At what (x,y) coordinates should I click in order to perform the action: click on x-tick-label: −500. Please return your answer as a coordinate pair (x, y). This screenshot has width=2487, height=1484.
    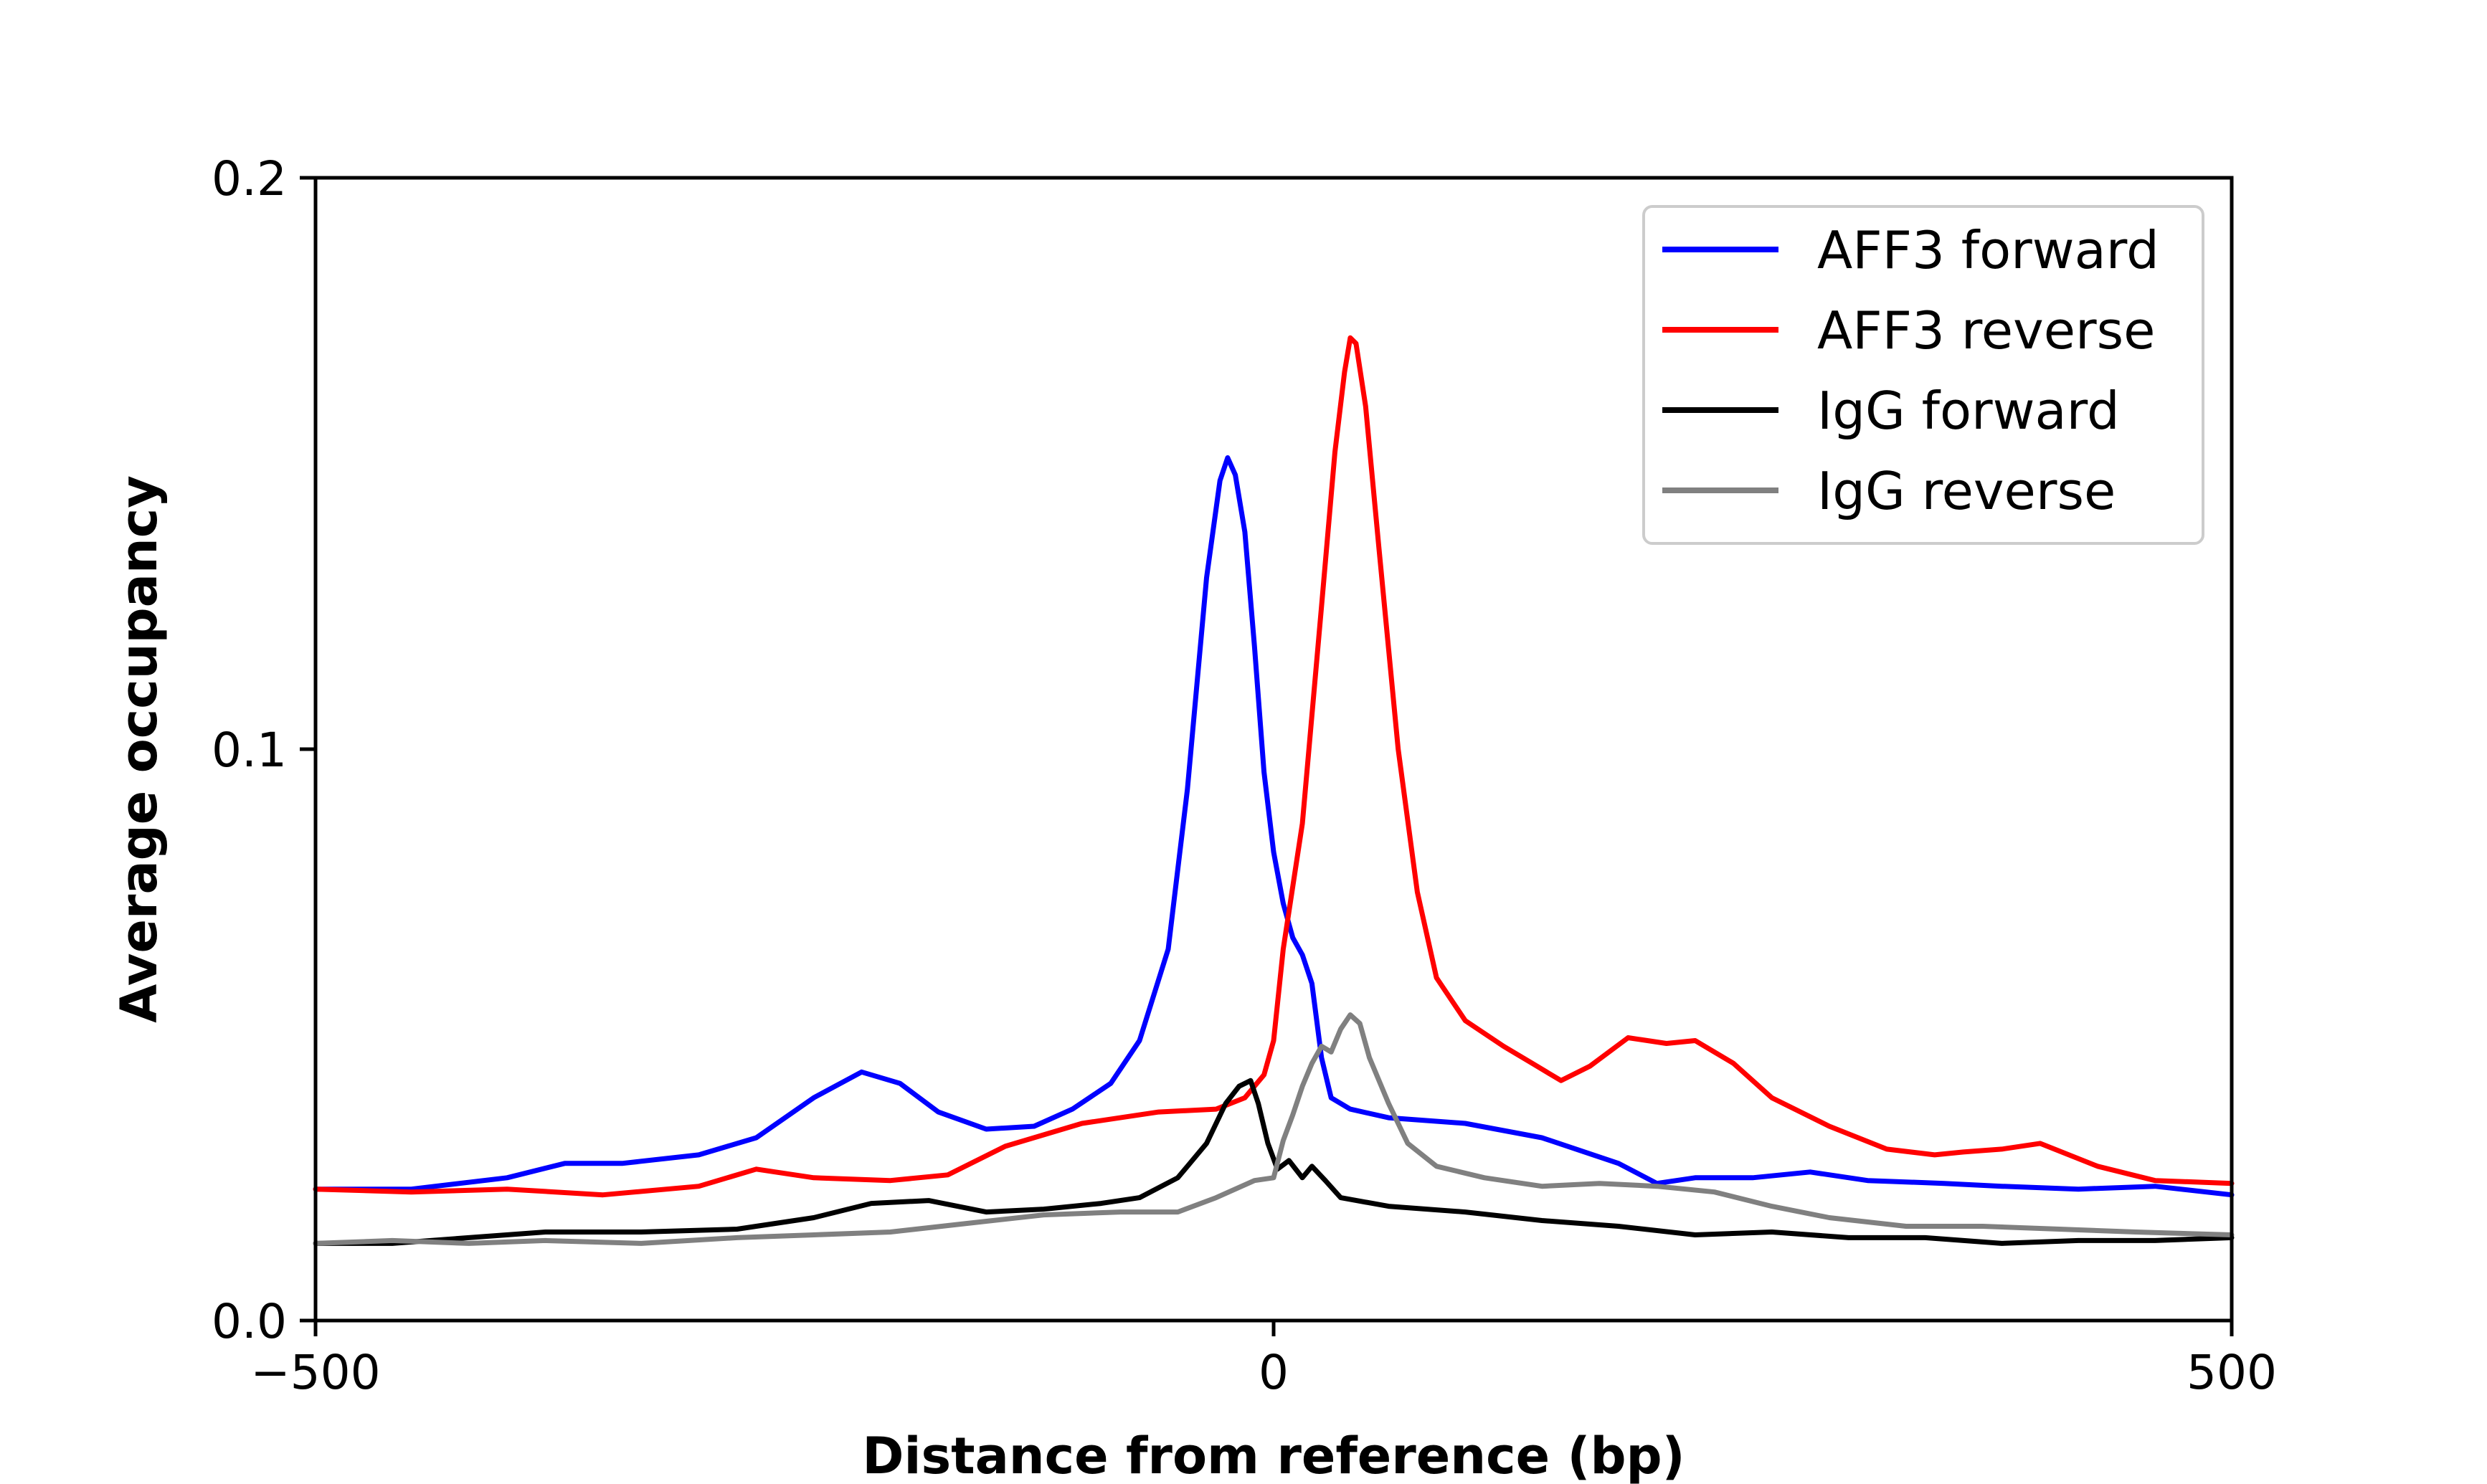
    Looking at the image, I should click on (315, 1373).